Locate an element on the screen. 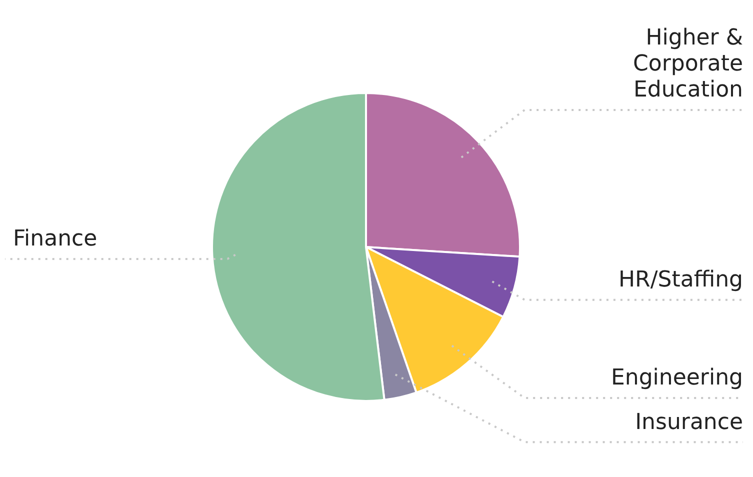 Image resolution: width=753 pixels, height=477 pixels. slice-label: Insurance is located at coordinates (689, 422).